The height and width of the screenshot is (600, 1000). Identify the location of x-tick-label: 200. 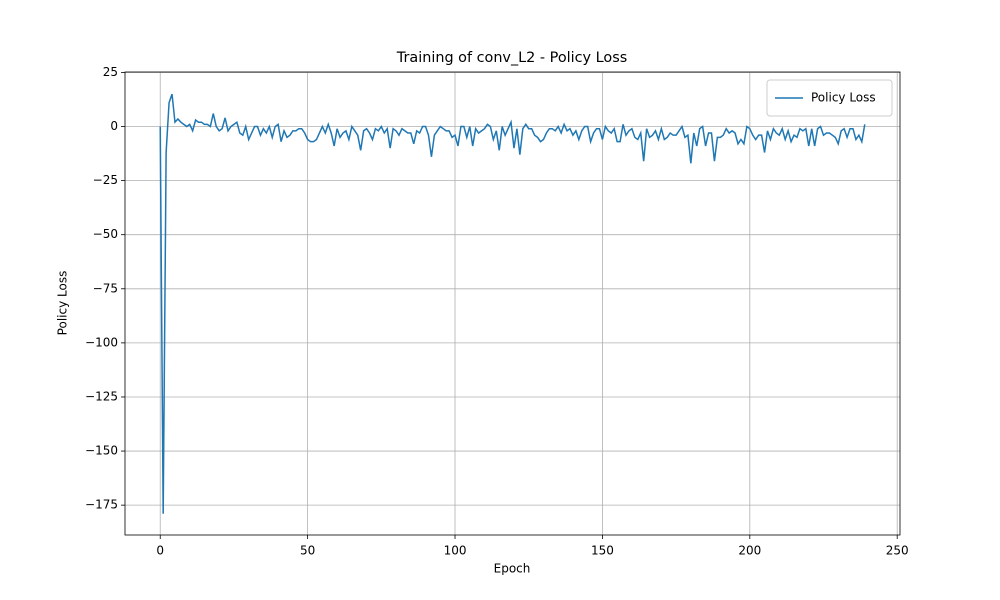
(749, 551).